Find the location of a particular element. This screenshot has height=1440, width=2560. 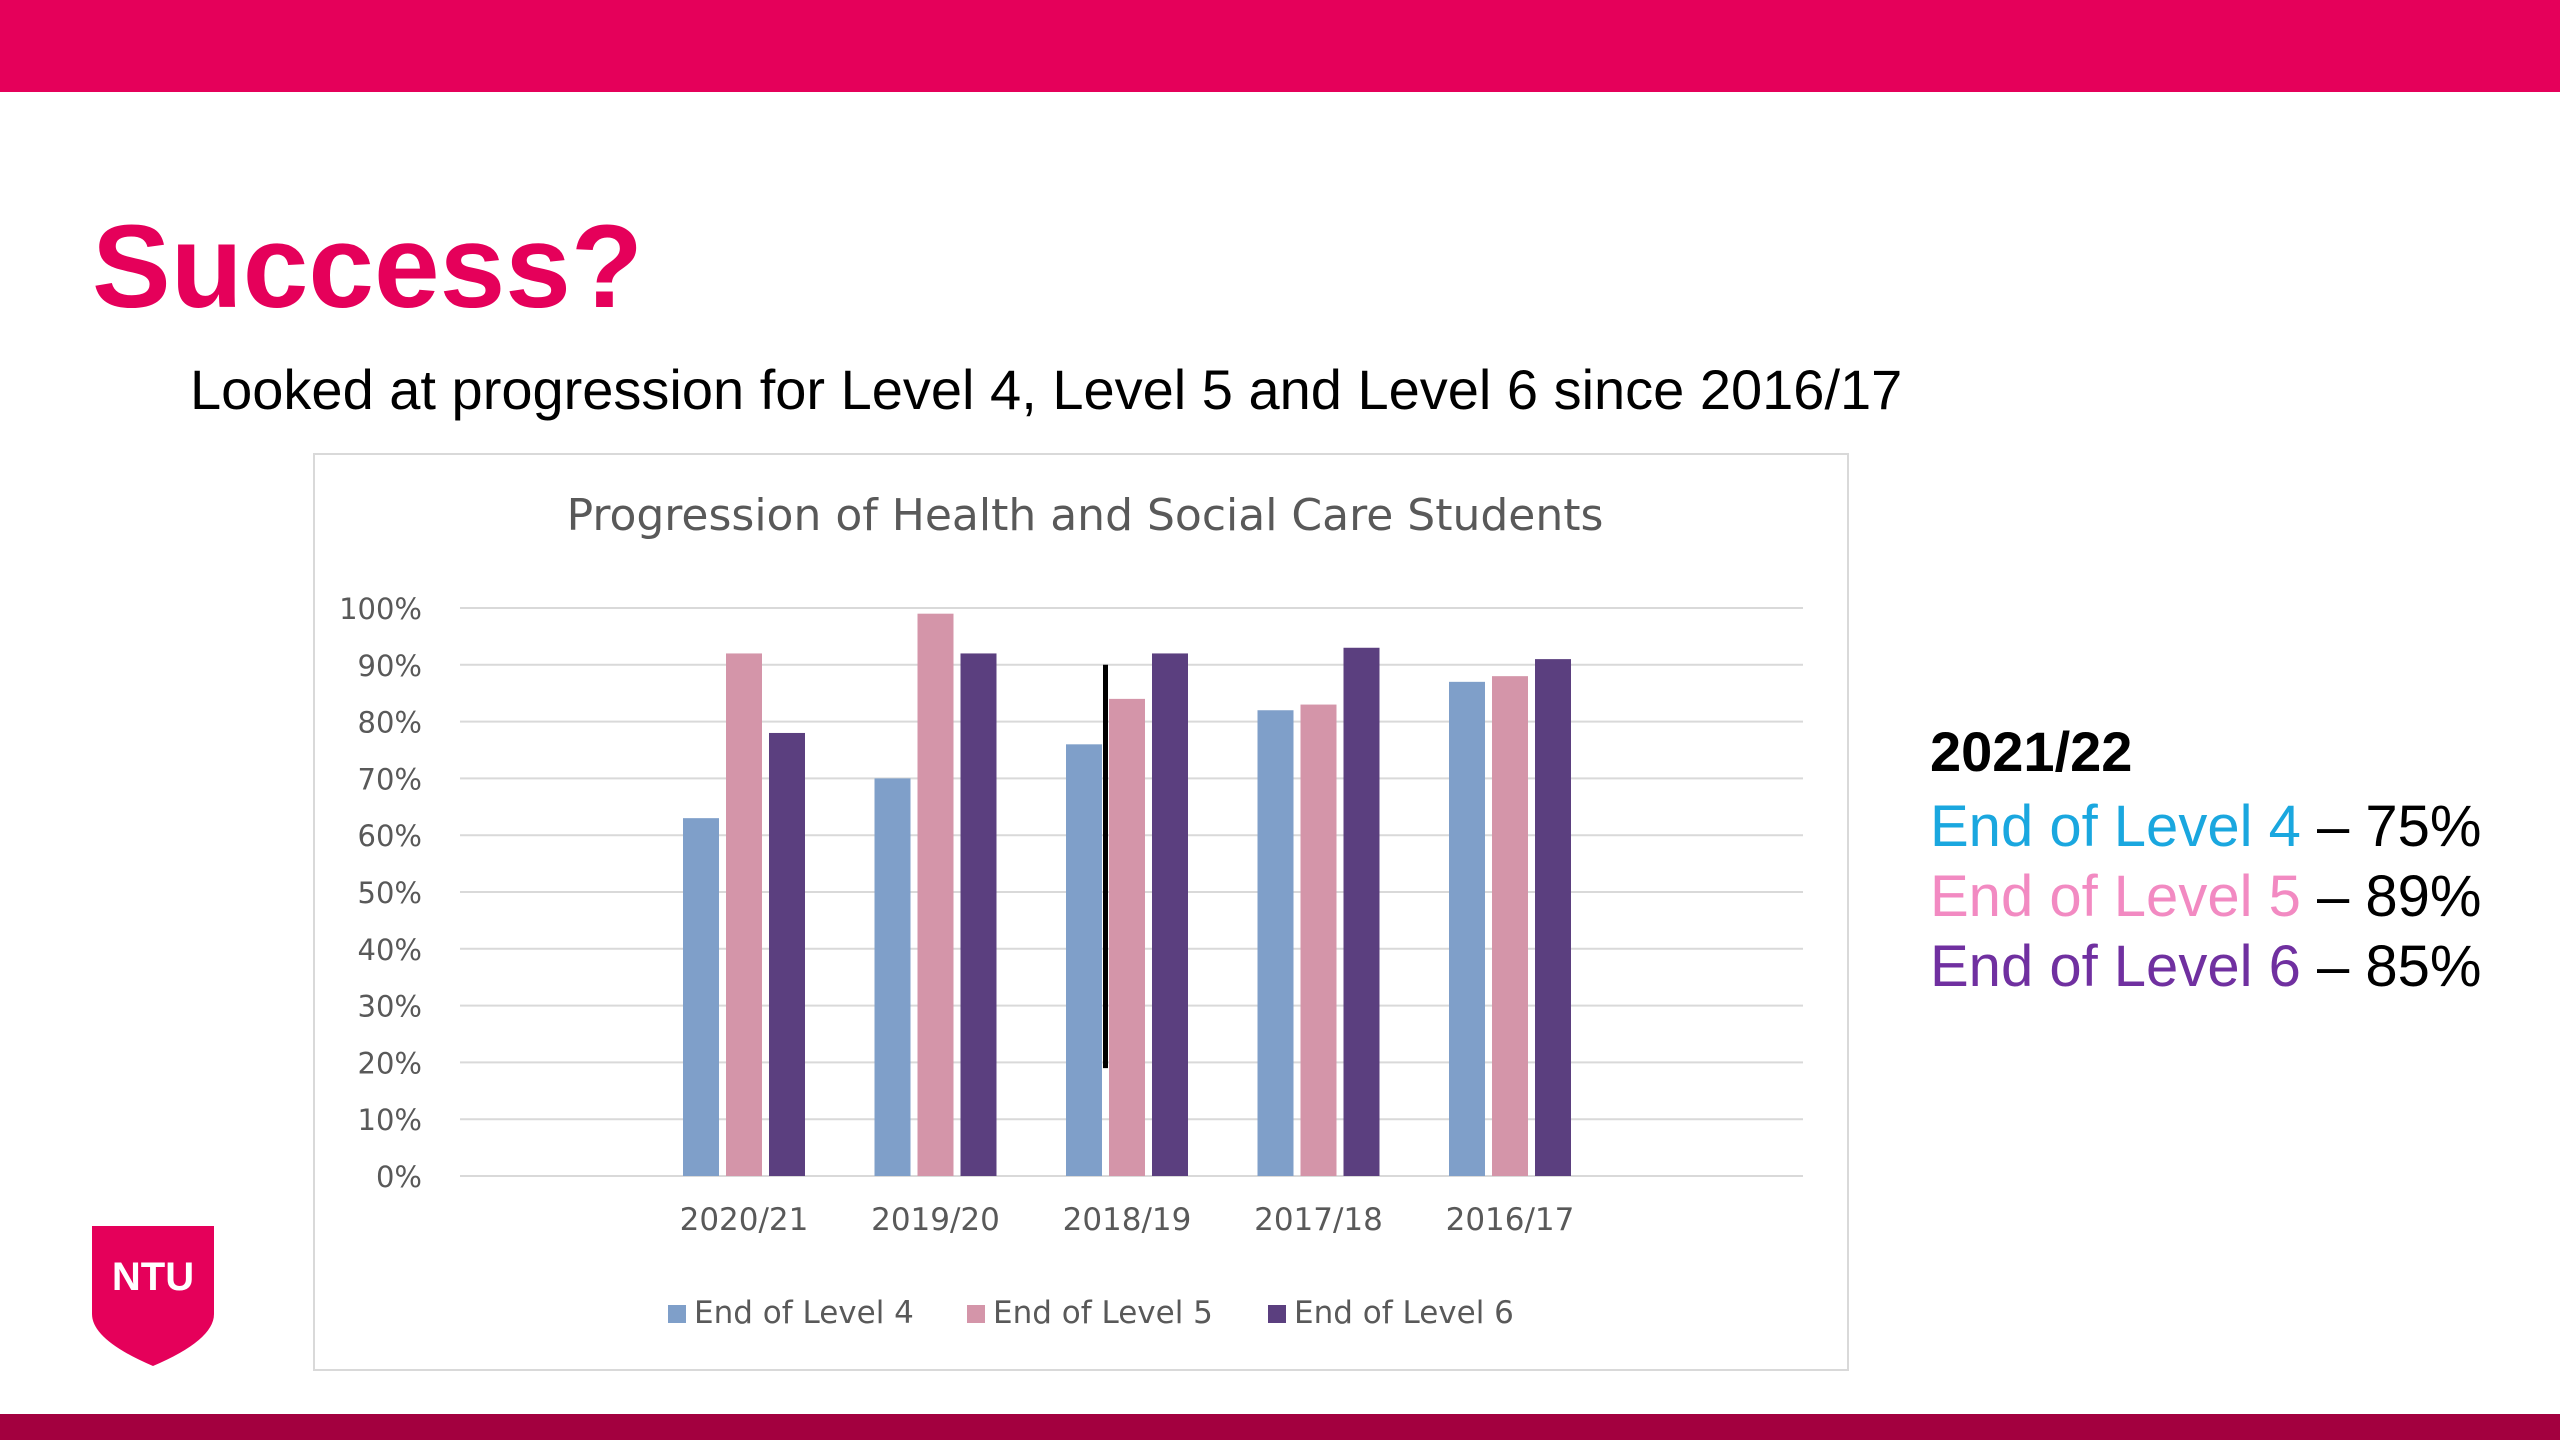

x-tick-label: 2018/19 is located at coordinates (1127, 1220).